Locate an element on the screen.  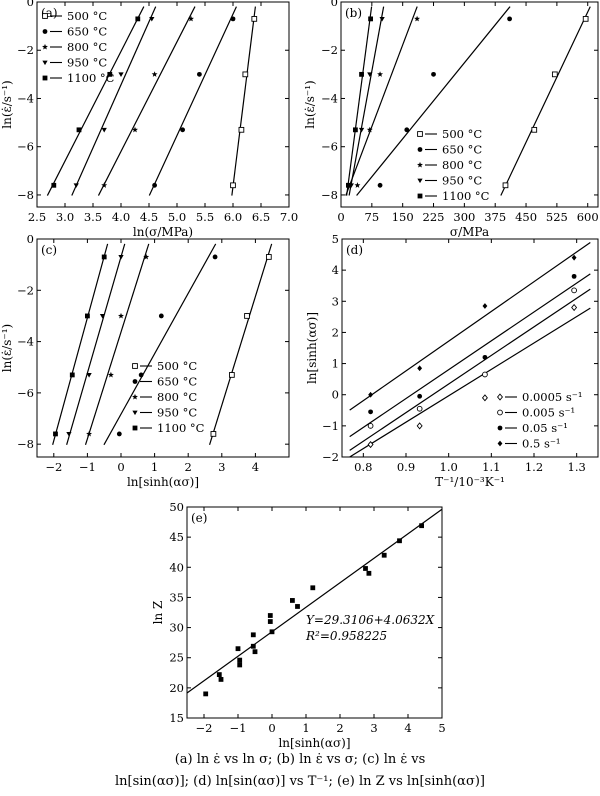
x-tick-label: 6.0 is located at coordinates (233, 217).